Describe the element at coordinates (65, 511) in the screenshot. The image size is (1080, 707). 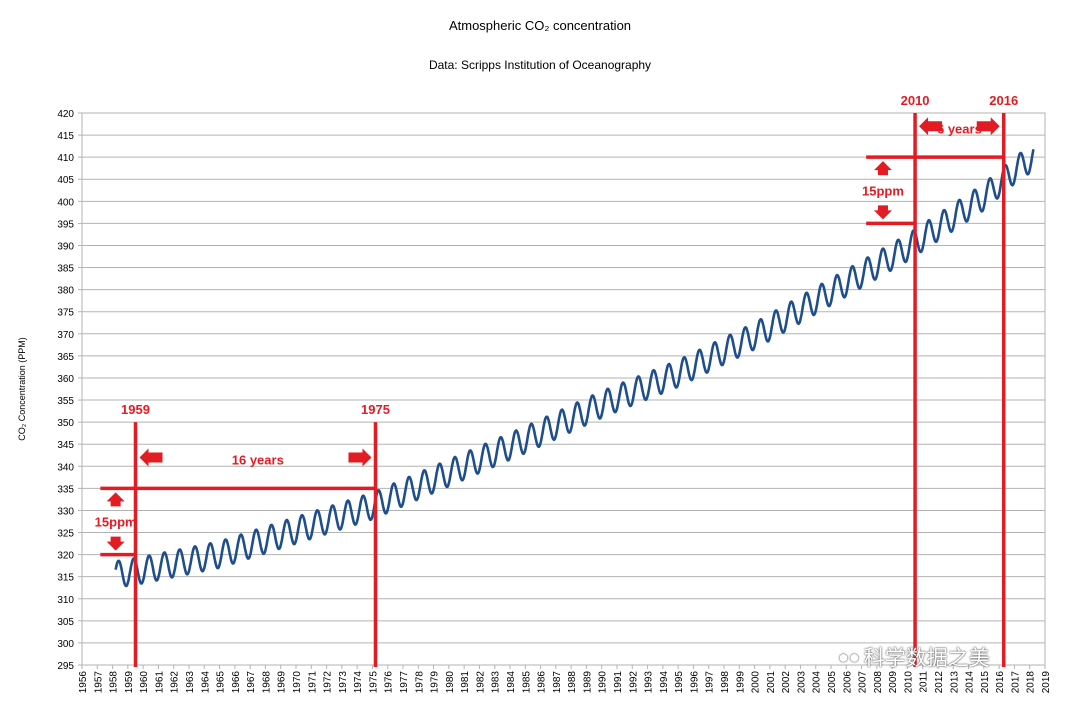
I see `y-tick-label: 330` at that location.